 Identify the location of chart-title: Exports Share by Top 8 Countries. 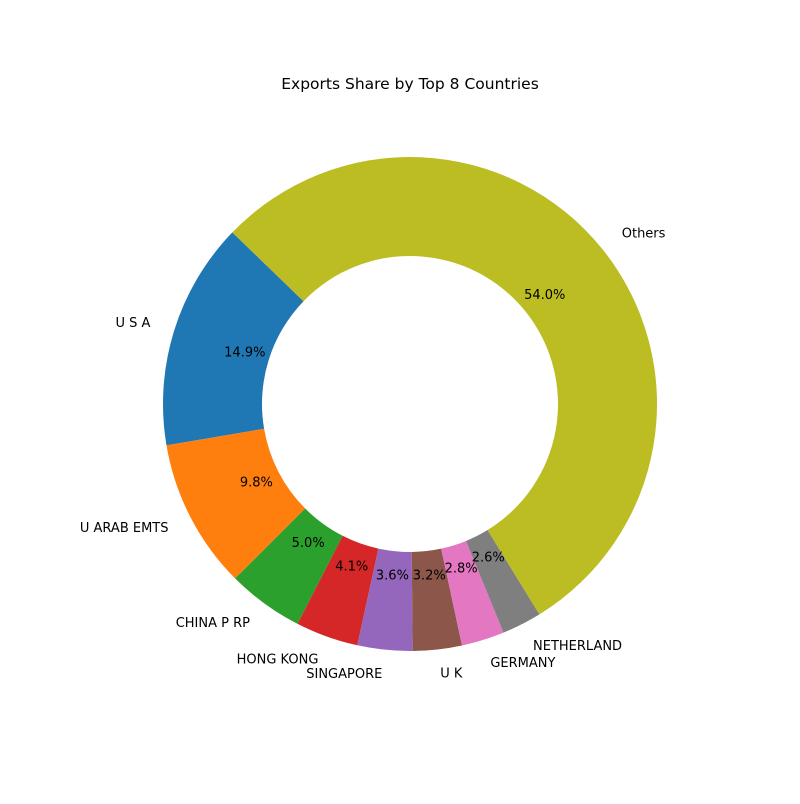
(410, 84).